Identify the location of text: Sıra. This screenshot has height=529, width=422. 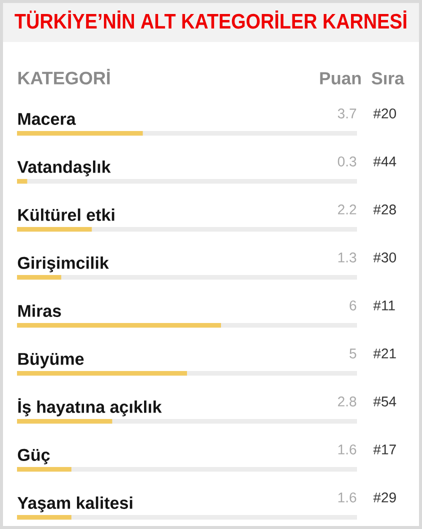
(388, 78).